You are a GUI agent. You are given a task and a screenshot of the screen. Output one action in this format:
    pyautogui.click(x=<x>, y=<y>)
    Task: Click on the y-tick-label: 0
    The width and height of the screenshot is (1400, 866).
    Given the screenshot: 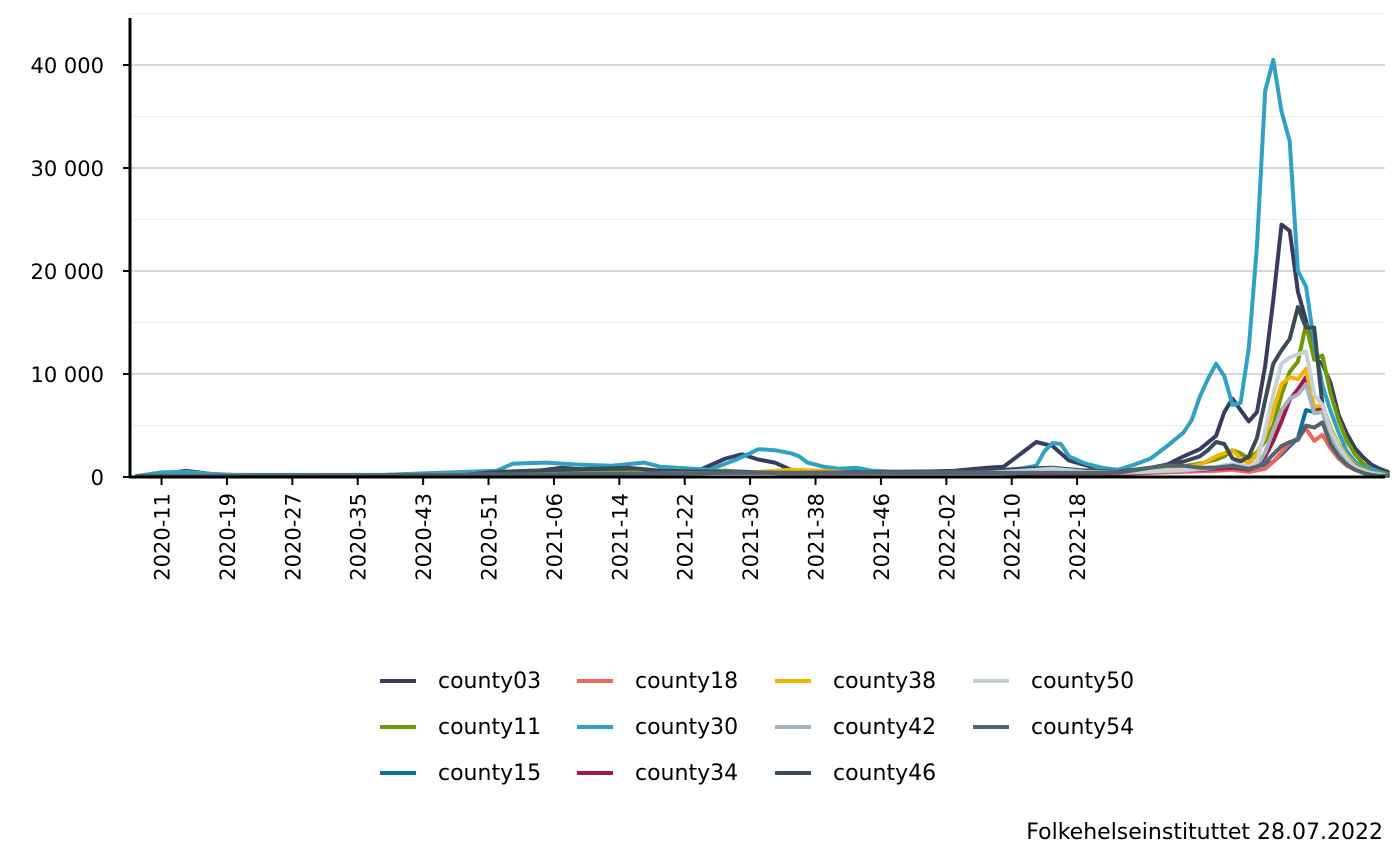 What is the action you would take?
    pyautogui.click(x=97, y=478)
    